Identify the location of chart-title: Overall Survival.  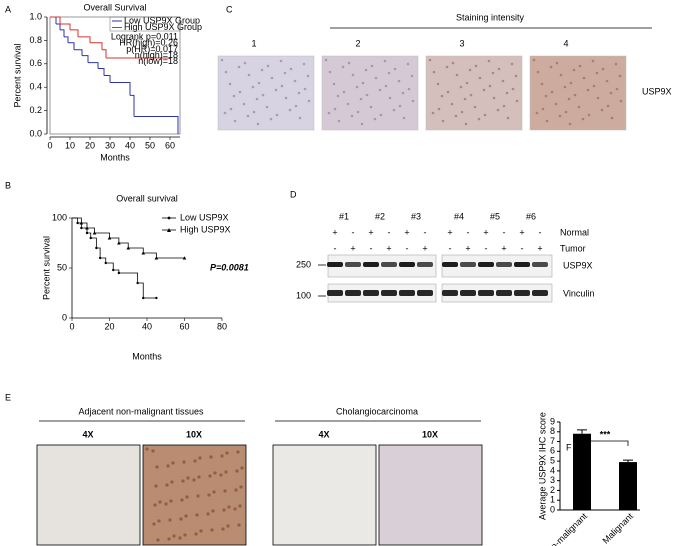
(114, 7).